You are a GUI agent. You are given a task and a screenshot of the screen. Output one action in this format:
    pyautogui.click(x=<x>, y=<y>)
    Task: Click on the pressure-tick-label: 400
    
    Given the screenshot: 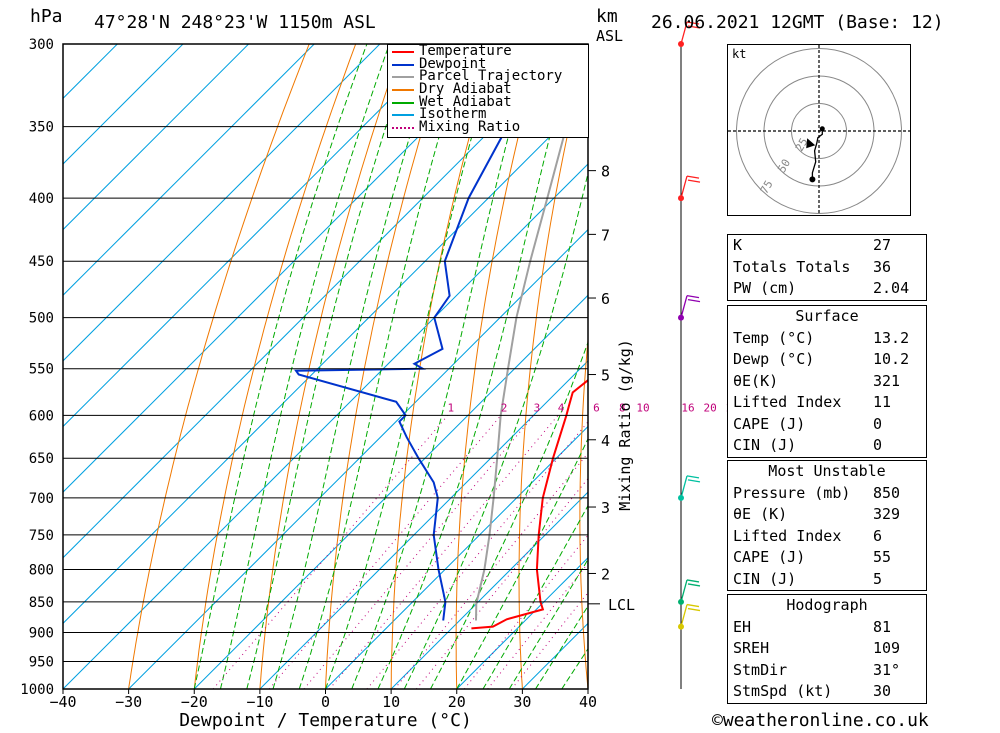 What is the action you would take?
    pyautogui.click(x=41, y=199)
    